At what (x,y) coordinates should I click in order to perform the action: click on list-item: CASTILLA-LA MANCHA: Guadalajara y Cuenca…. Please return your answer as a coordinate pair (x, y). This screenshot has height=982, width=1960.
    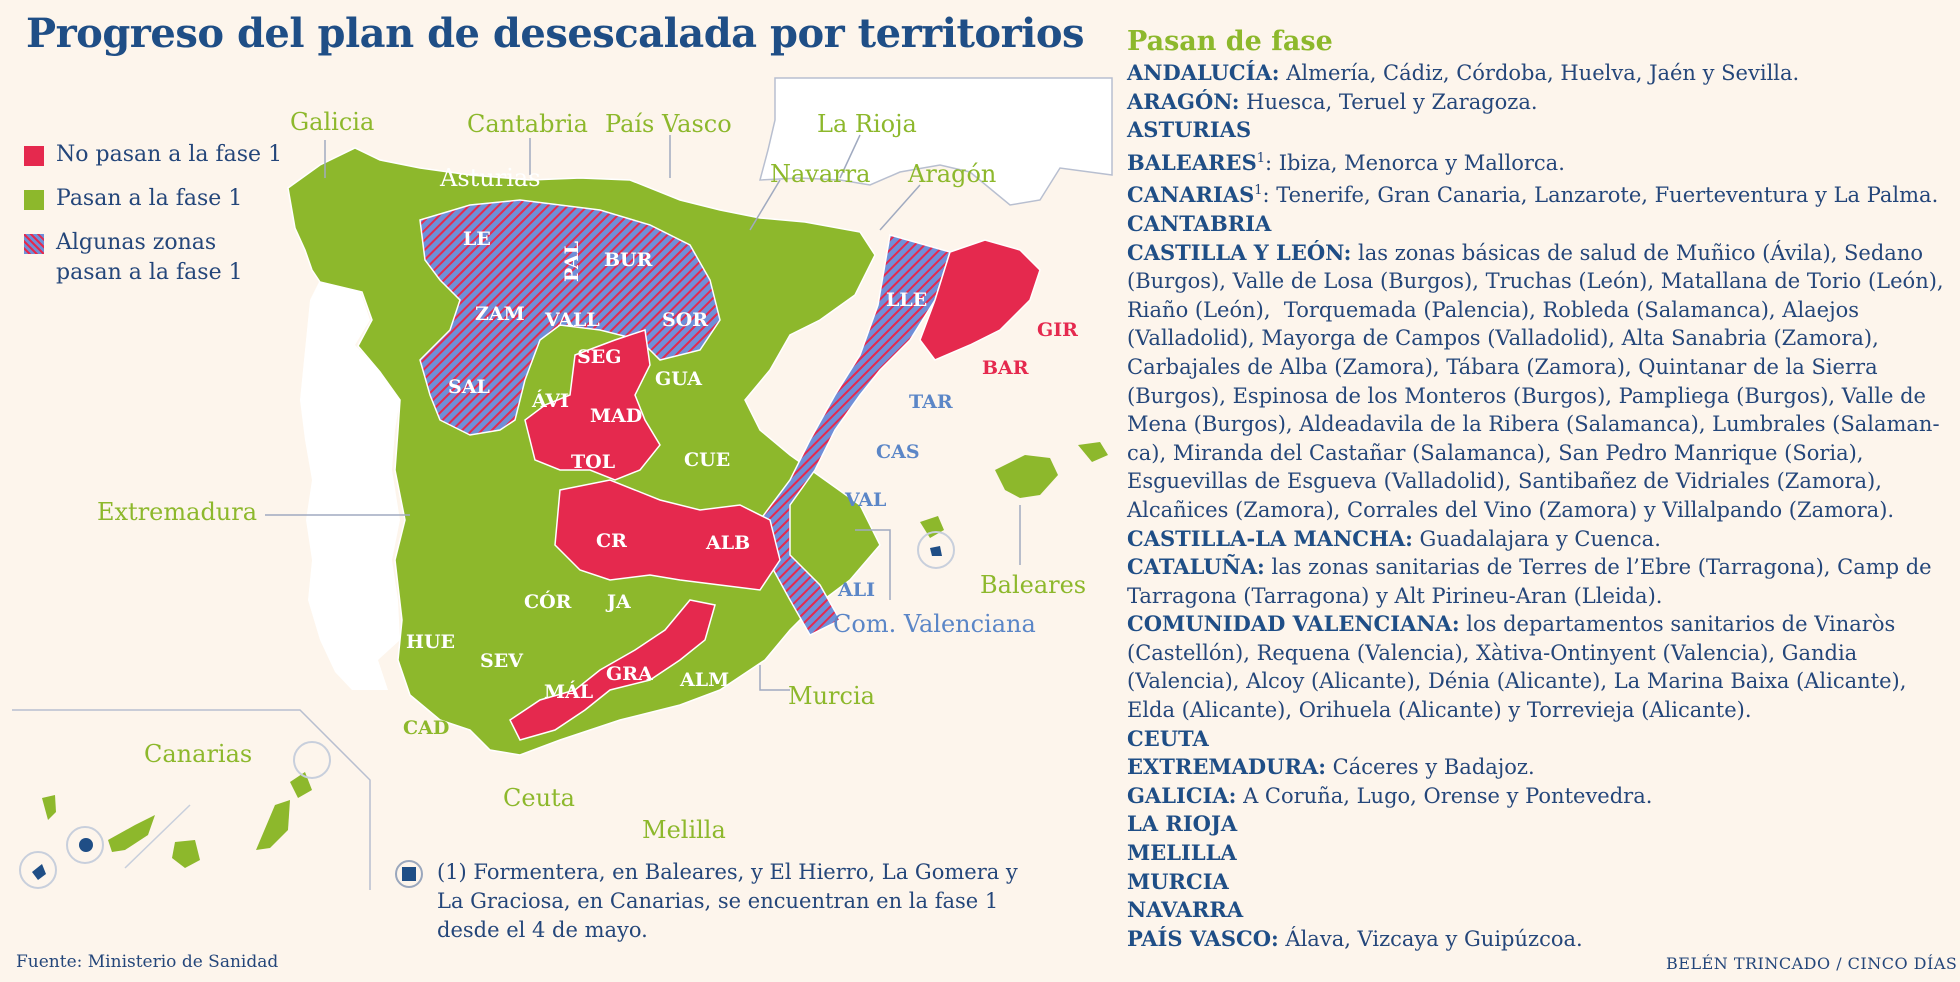
    Looking at the image, I should click on (1394, 538).